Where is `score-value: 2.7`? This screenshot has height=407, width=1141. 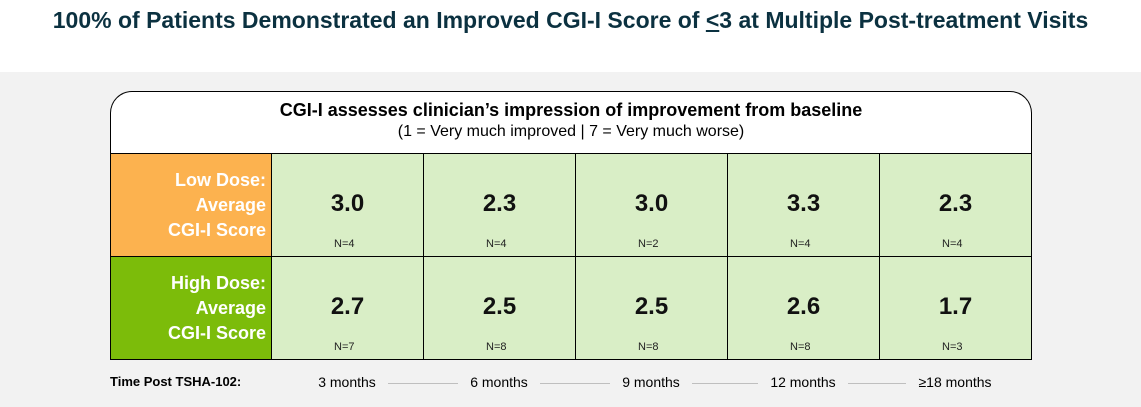 score-value: 2.7 is located at coordinates (347, 306).